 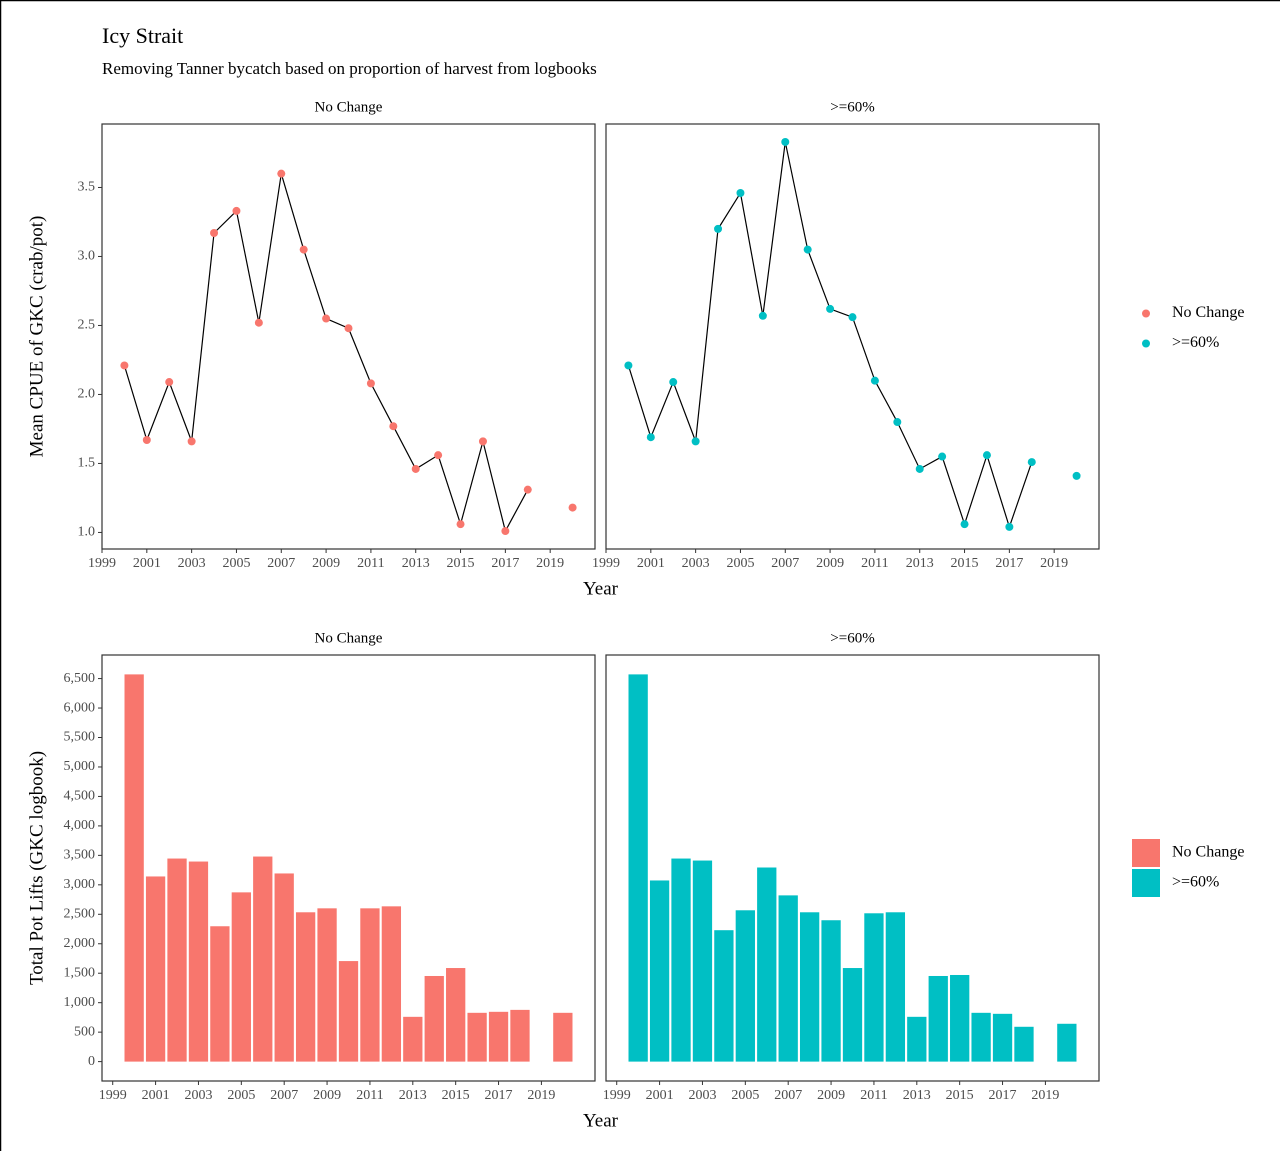 I want to click on y-tick-label: 1,500, so click(x=80, y=972).